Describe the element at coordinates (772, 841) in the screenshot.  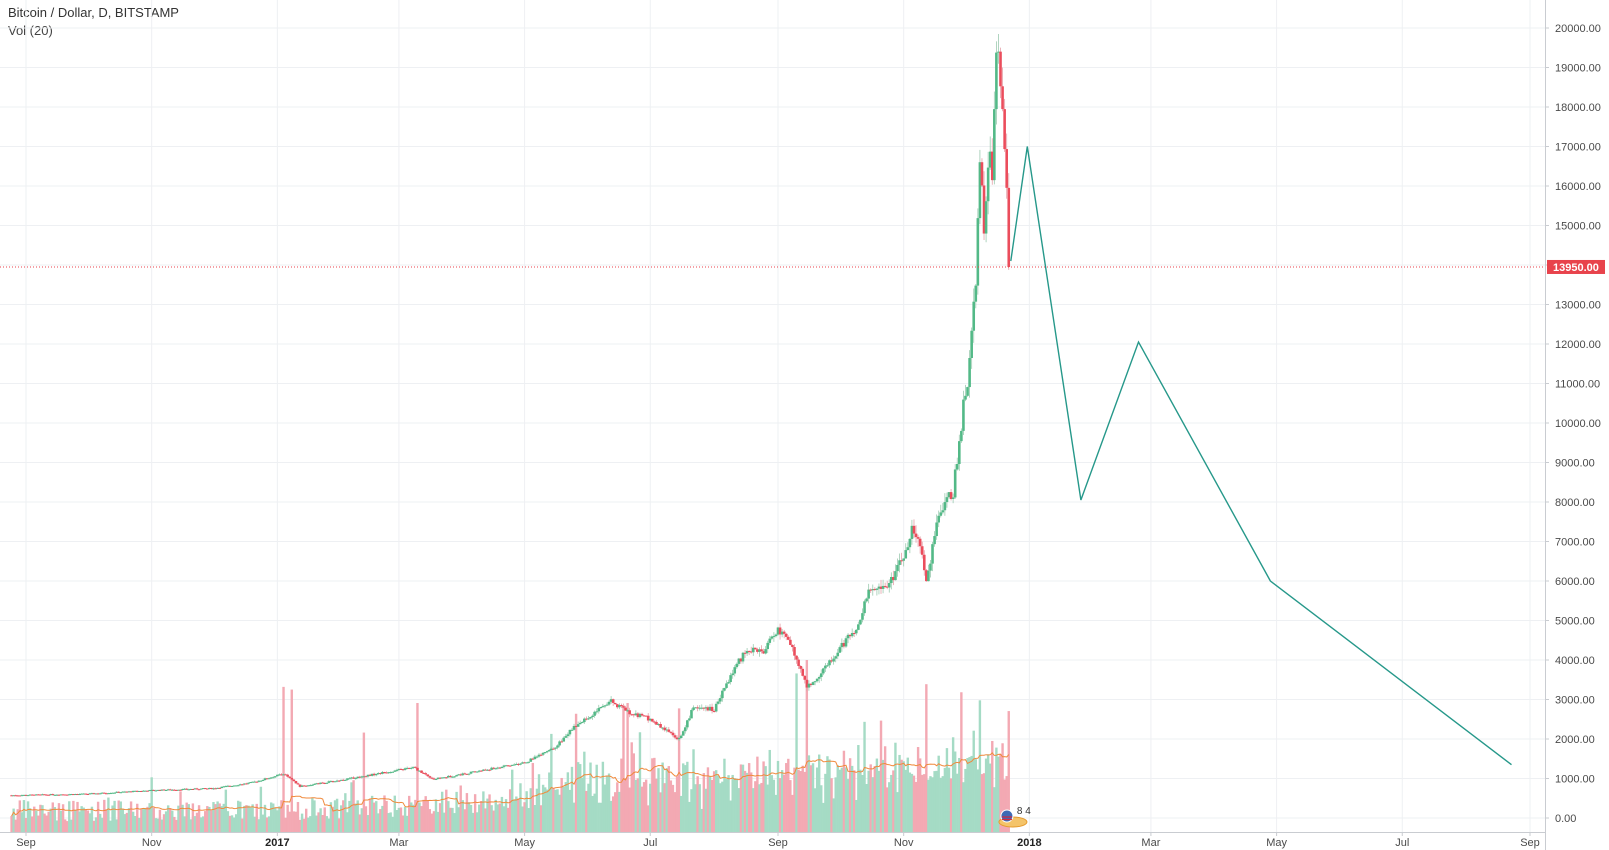
I see `time-axis-background` at that location.